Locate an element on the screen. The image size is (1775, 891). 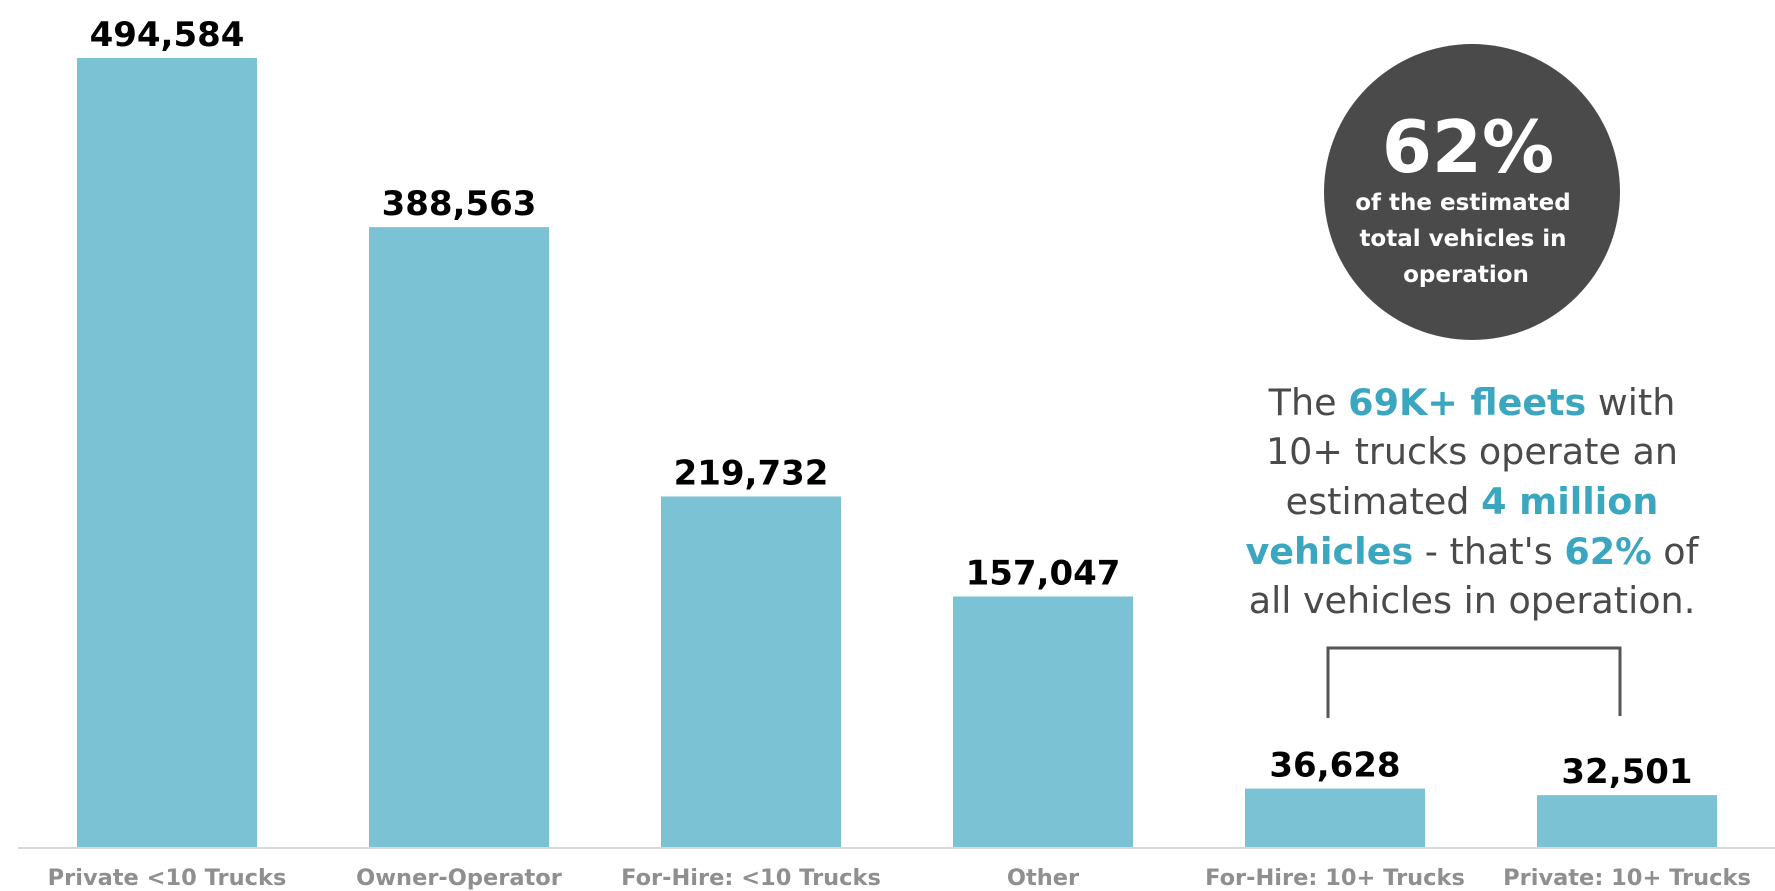
category-label-3: Other is located at coordinates (1043, 878).